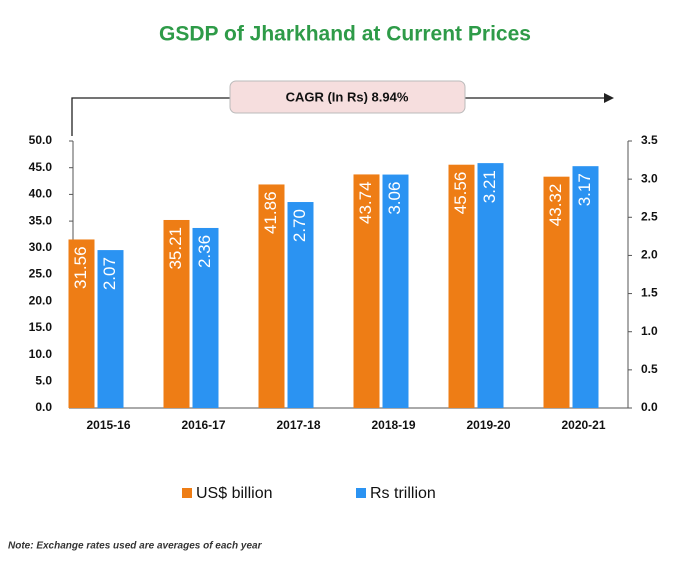 The width and height of the screenshot is (680, 579). I want to click on x-tick-label: 2020-21, so click(583, 425).